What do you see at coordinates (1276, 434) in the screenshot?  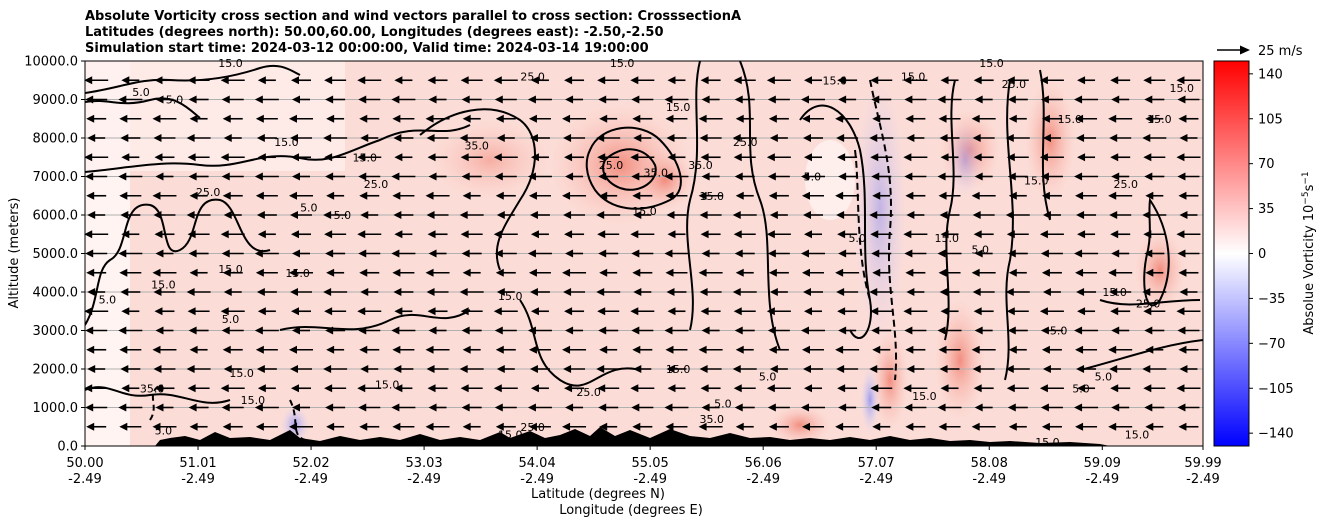 I see `colorbar-tick-label: −140` at bounding box center [1276, 434].